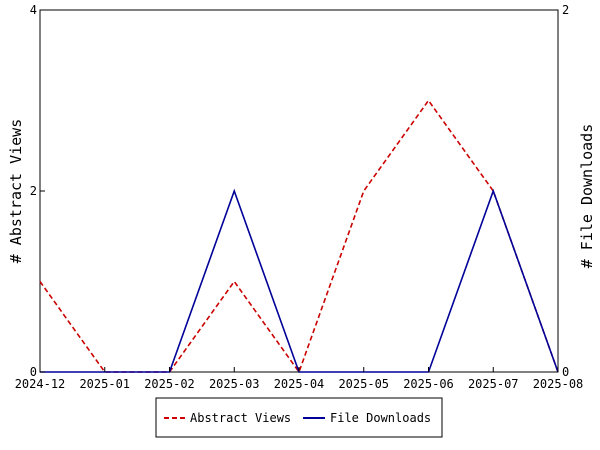 The width and height of the screenshot is (600, 450). What do you see at coordinates (33, 191) in the screenshot?
I see `y-tick-label: 2` at bounding box center [33, 191].